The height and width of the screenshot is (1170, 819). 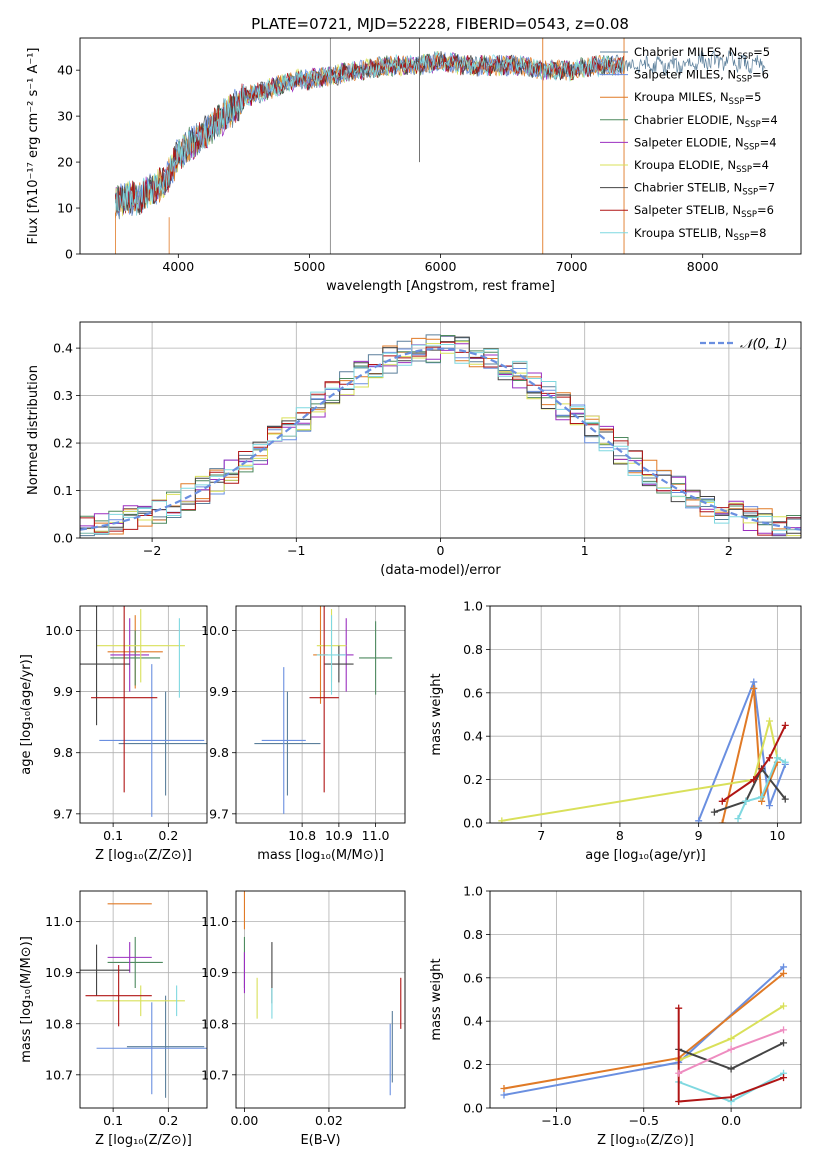 I want to click on legend-label: Chabrier ELODIE, NSSP=4, so click(x=706, y=121).